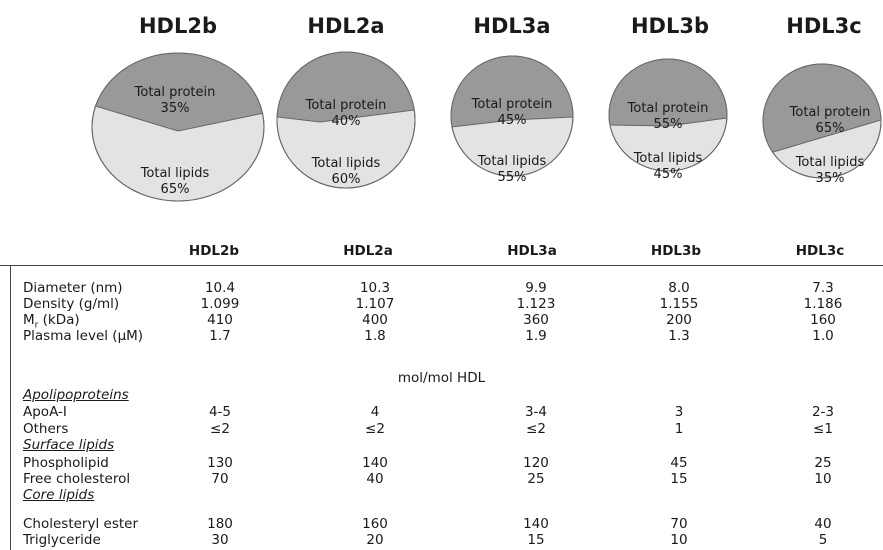  What do you see at coordinates (46, 429) in the screenshot?
I see `row-label: Others` at bounding box center [46, 429].